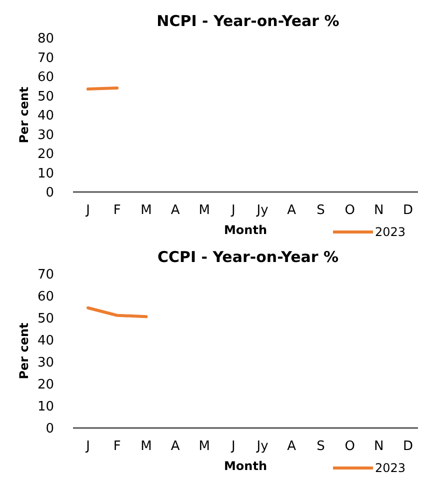  I want to click on y-tick-label: 80, so click(45, 39).